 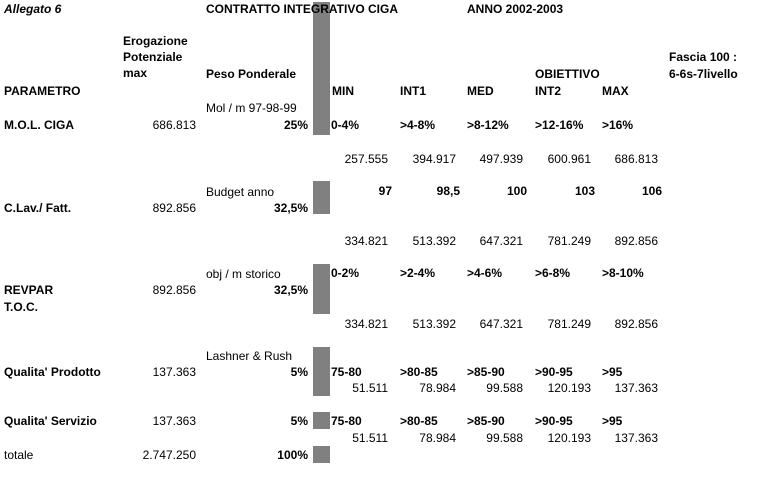 What do you see at coordinates (174, 290) in the screenshot?
I see `row-revpar-erogazione: 892.856` at bounding box center [174, 290].